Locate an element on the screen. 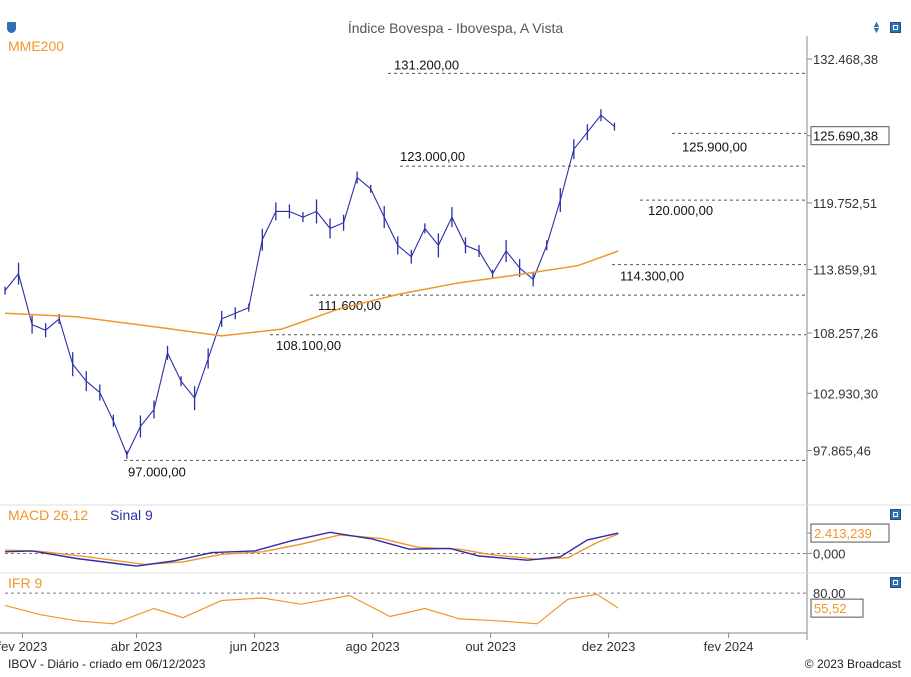 The width and height of the screenshot is (911, 677). level-label: 114.300,00 is located at coordinates (652, 276).